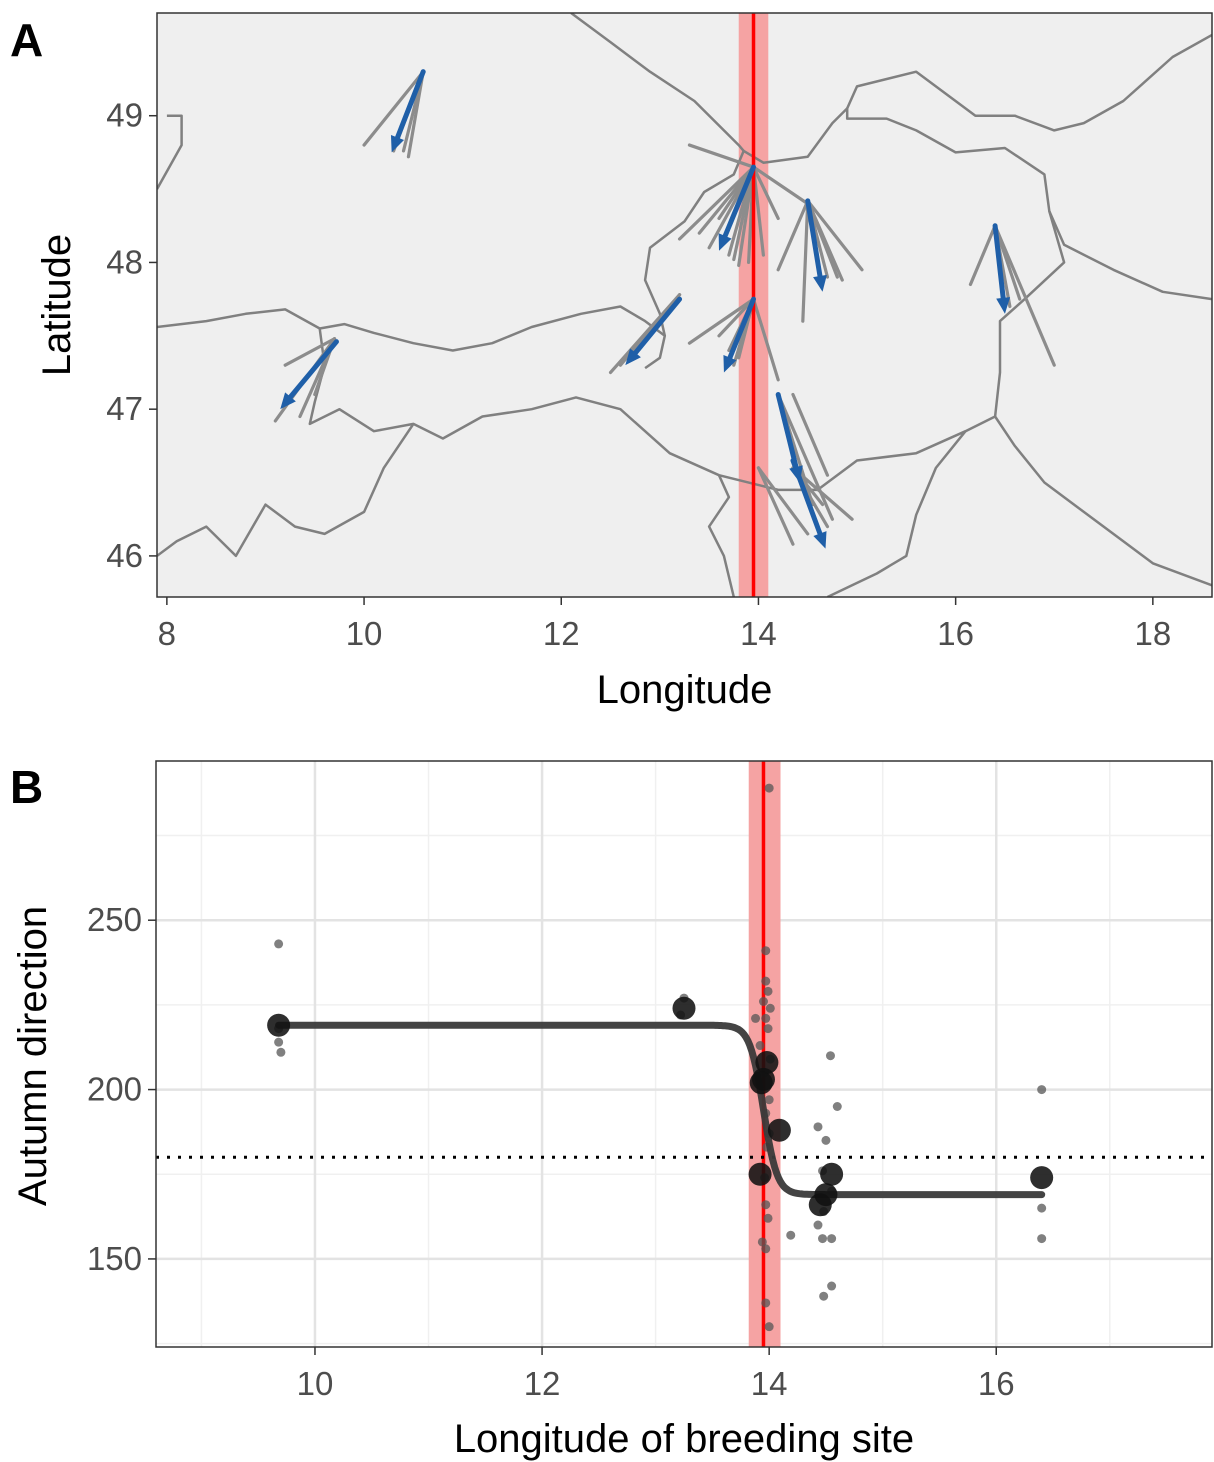  What do you see at coordinates (660, 1110) in the screenshot?
I see `panel-b-fit-curve` at bounding box center [660, 1110].